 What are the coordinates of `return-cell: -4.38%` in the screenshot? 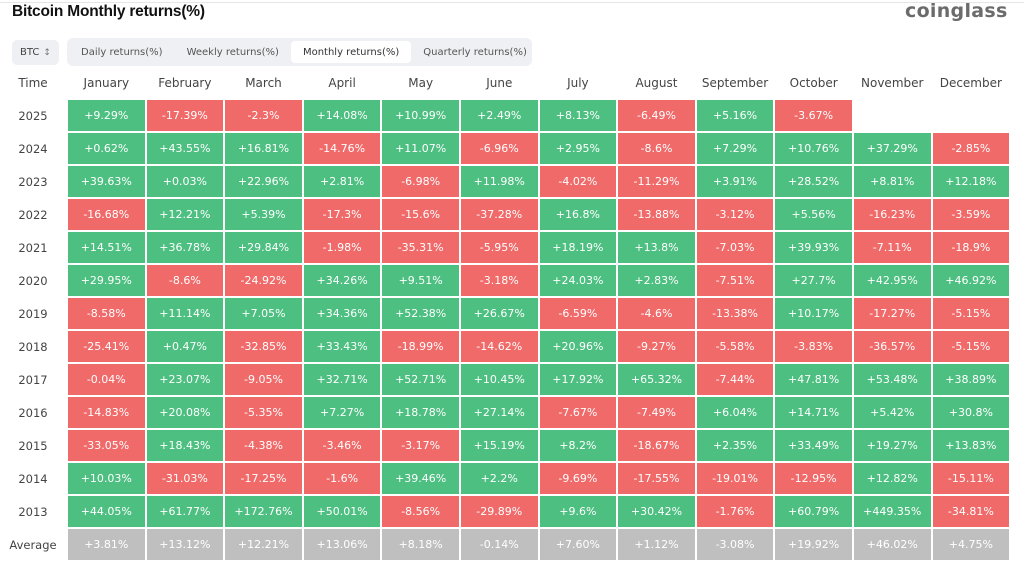 It's located at (263, 445).